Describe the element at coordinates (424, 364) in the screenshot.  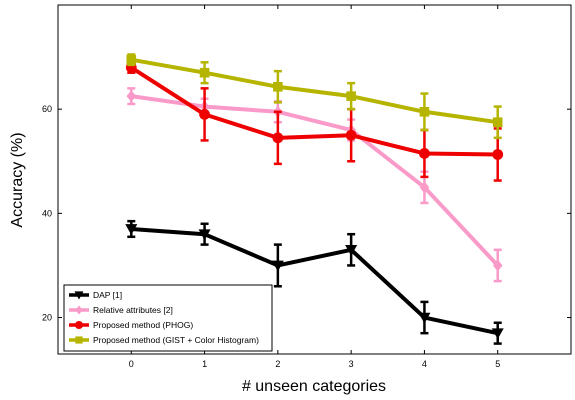
I see `x-tick-label: 4` at that location.